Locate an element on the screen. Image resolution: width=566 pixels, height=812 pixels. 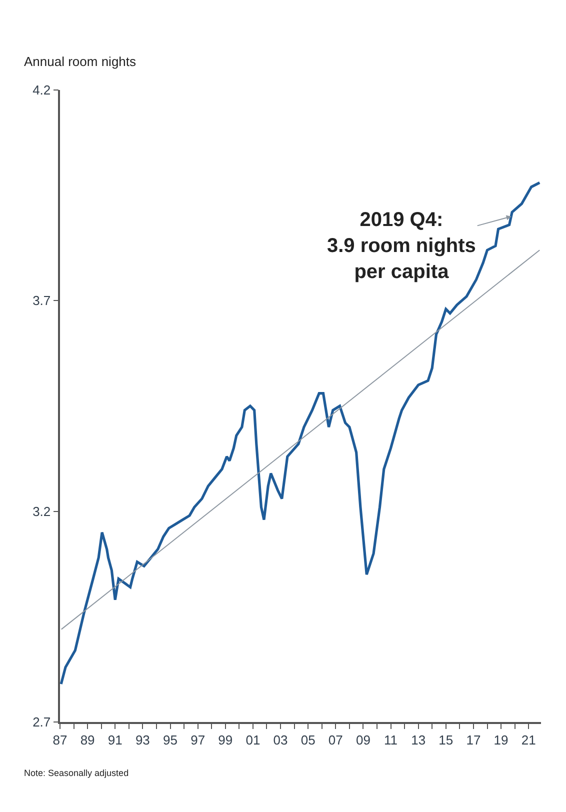
x-tick-label: 07 is located at coordinates (335, 740).